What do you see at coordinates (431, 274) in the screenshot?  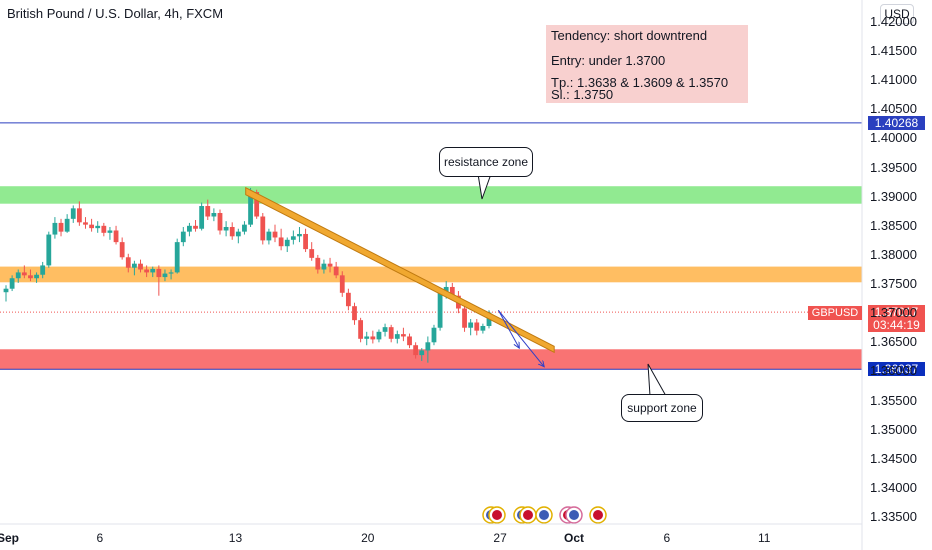 I see `pivot-zone-band` at bounding box center [431, 274].